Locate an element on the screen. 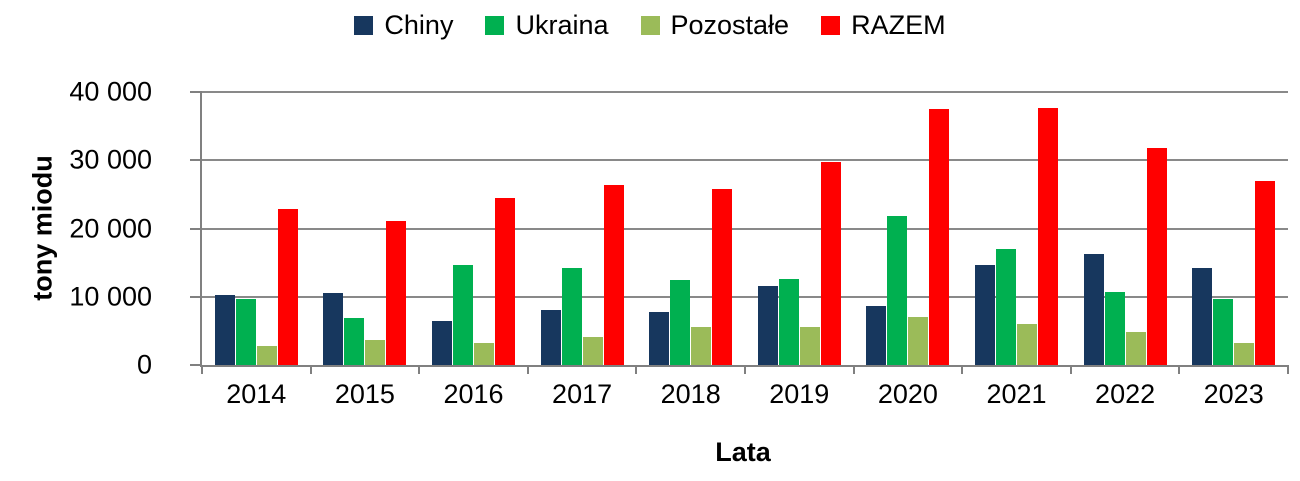 The width and height of the screenshot is (1300, 481). bar-pozostałe-2023 is located at coordinates (1244, 354).